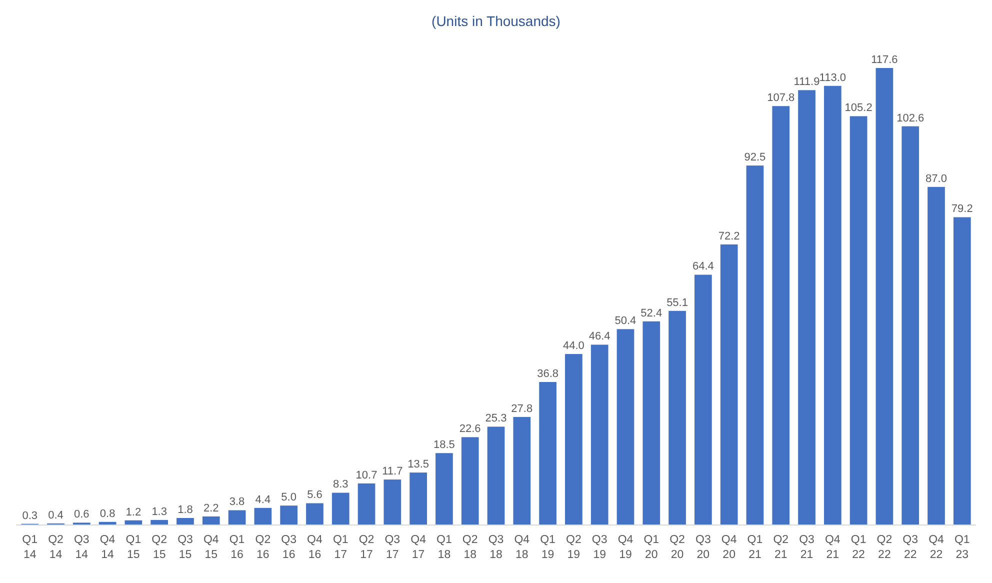 Image resolution: width=992 pixels, height=583 pixels. Describe the element at coordinates (858, 547) in the screenshot. I see `x-tick-label: Q1 22` at that location.